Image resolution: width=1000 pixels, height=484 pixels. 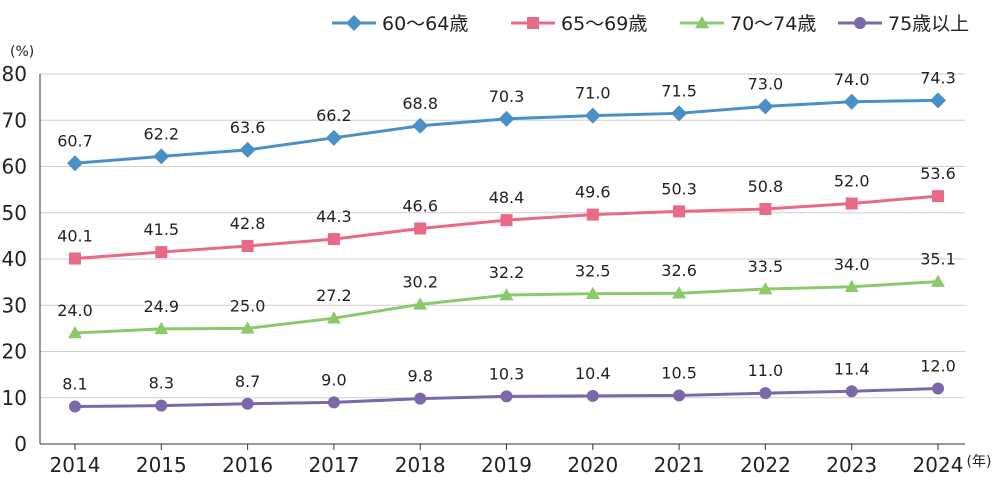 What do you see at coordinates (766, 370) in the screenshot?
I see `data-label: 11.0` at bounding box center [766, 370].